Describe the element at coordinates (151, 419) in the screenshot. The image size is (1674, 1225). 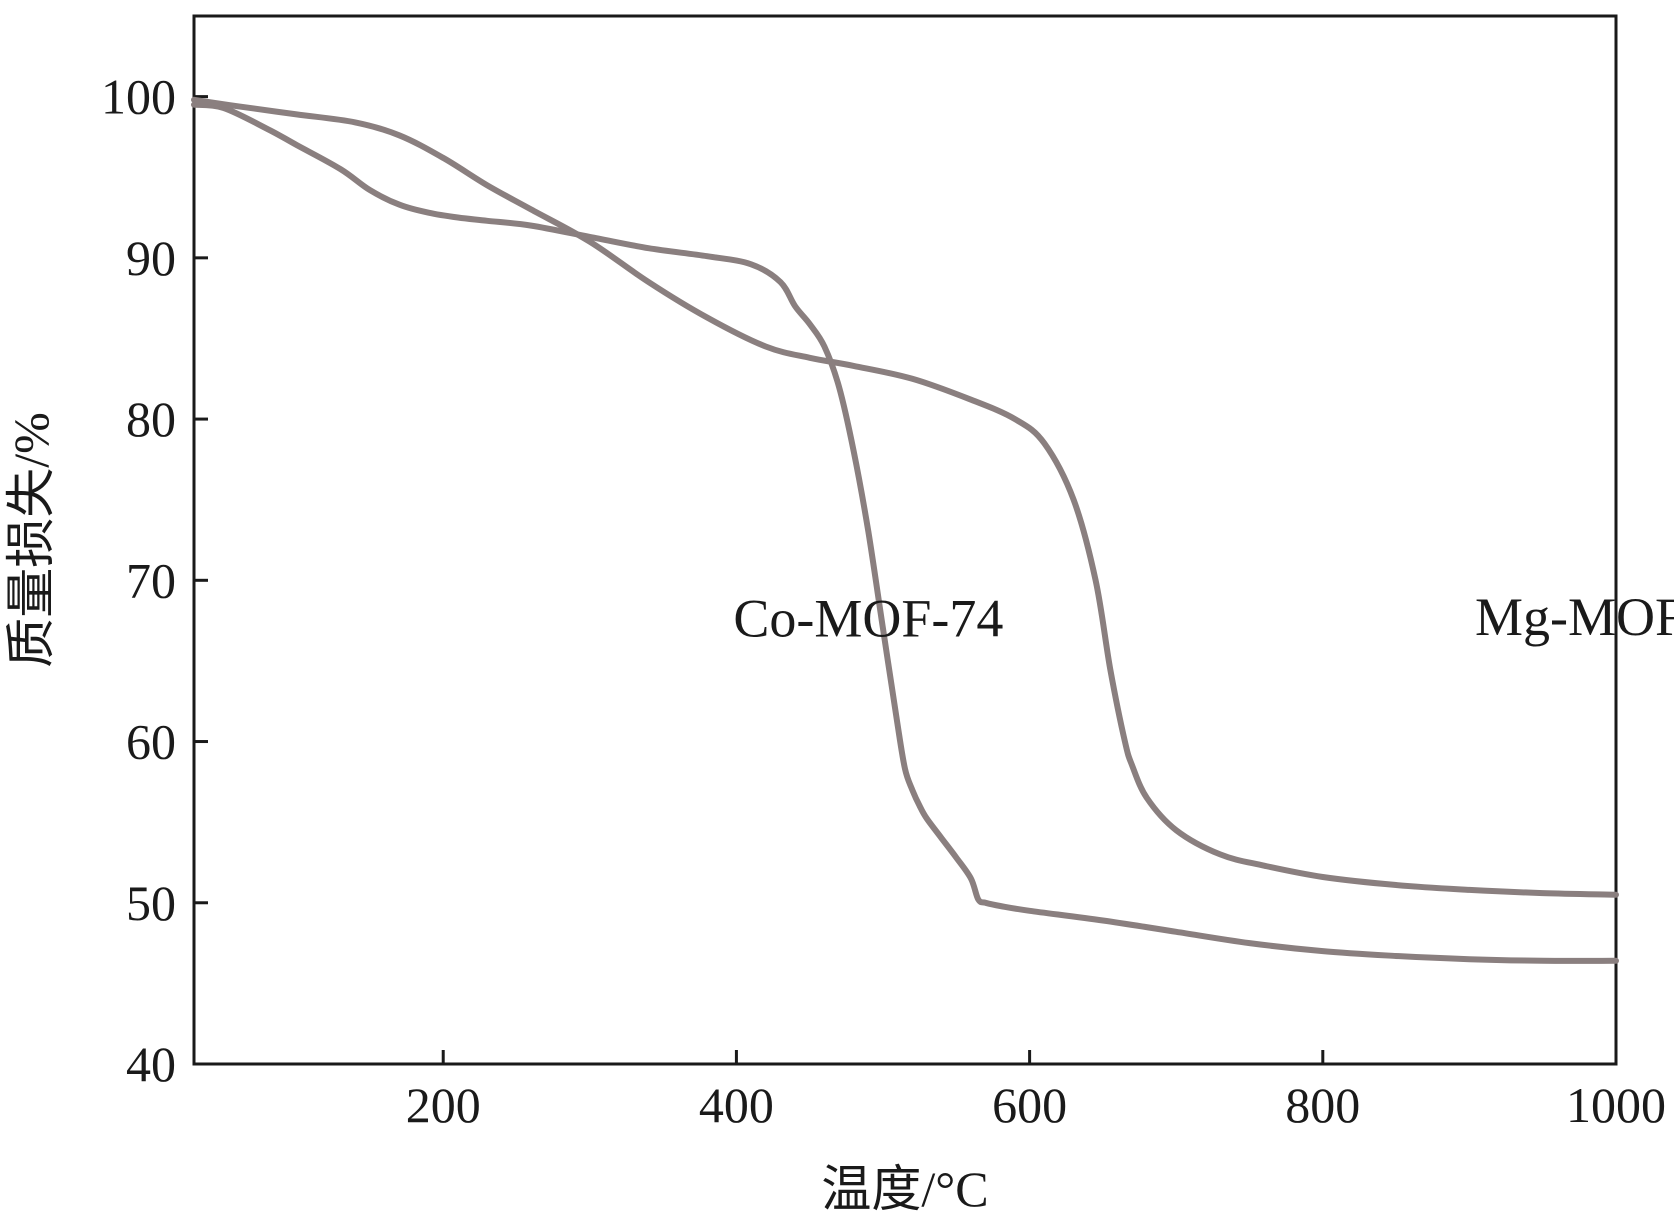
I see `y-tick-label: 80` at that location.